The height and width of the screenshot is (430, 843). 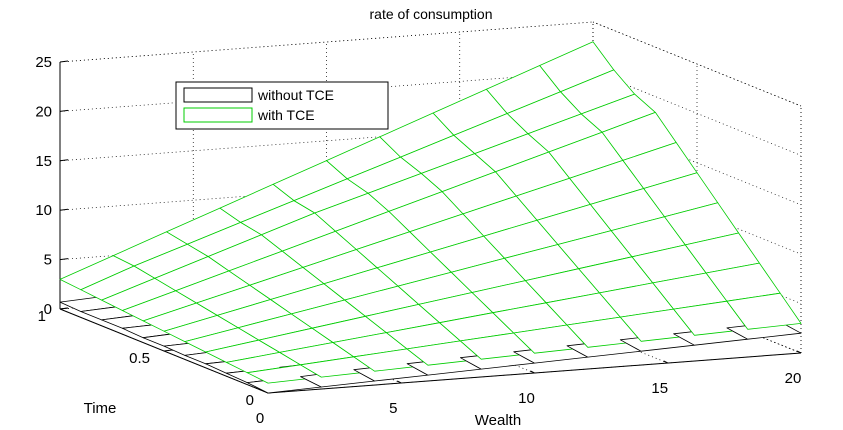 I want to click on z-tick-label: 20, so click(x=43, y=111).